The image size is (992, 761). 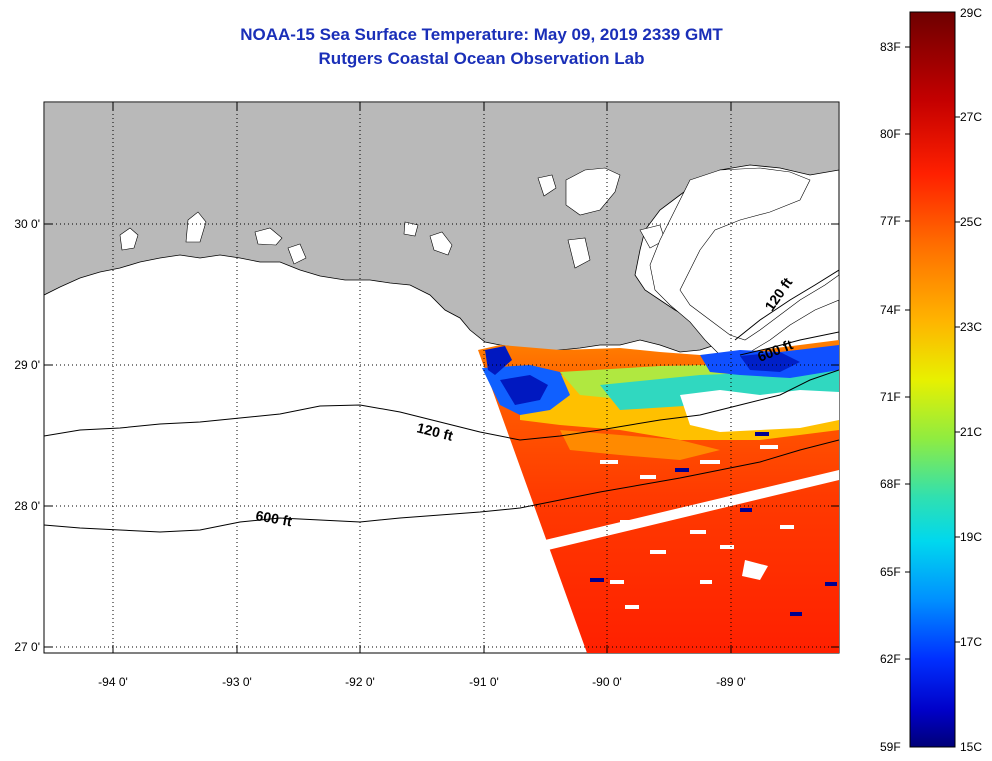 I want to click on colorbar-c-label: 25C, so click(x=971, y=222).